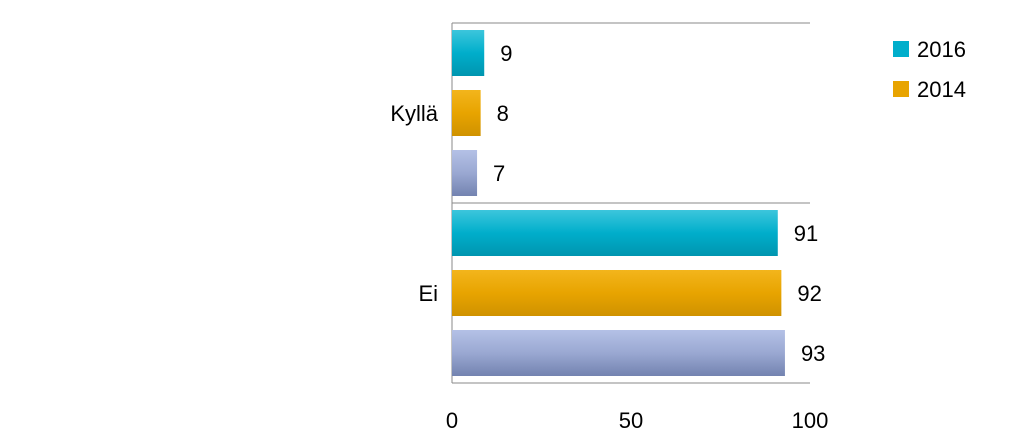 Image resolution: width=1024 pixels, height=440 pixels. What do you see at coordinates (499, 173) in the screenshot?
I see `data-label: 7` at bounding box center [499, 173].